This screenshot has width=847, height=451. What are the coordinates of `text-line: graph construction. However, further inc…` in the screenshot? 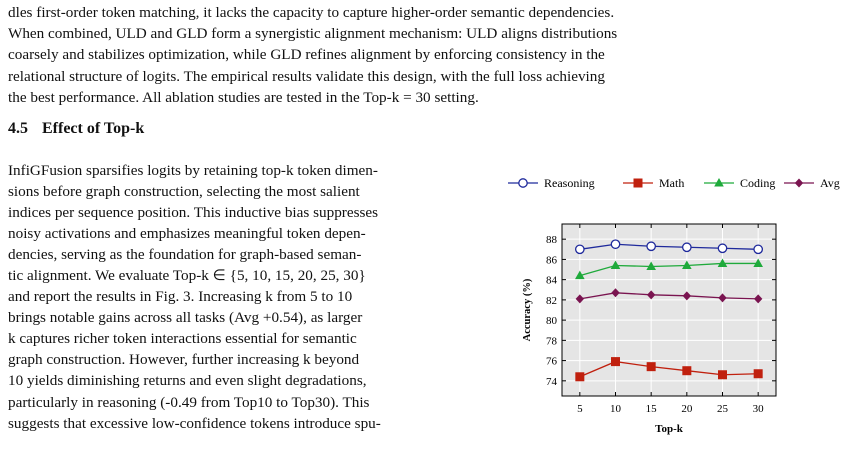 It's located at (184, 360).